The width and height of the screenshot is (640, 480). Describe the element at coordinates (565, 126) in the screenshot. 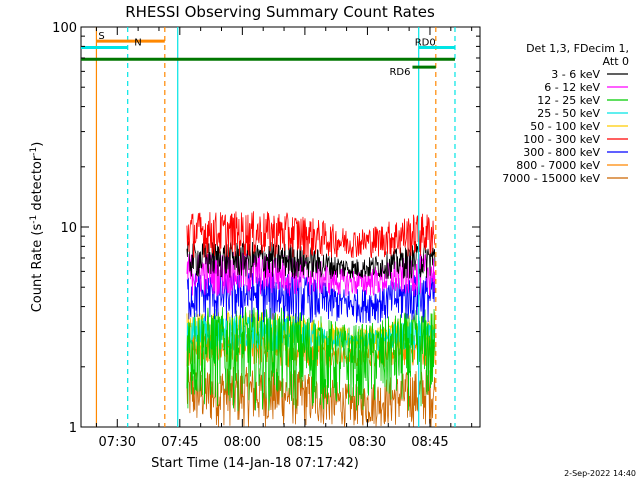

I see `legend-item-label: 50 - 100 keV` at that location.